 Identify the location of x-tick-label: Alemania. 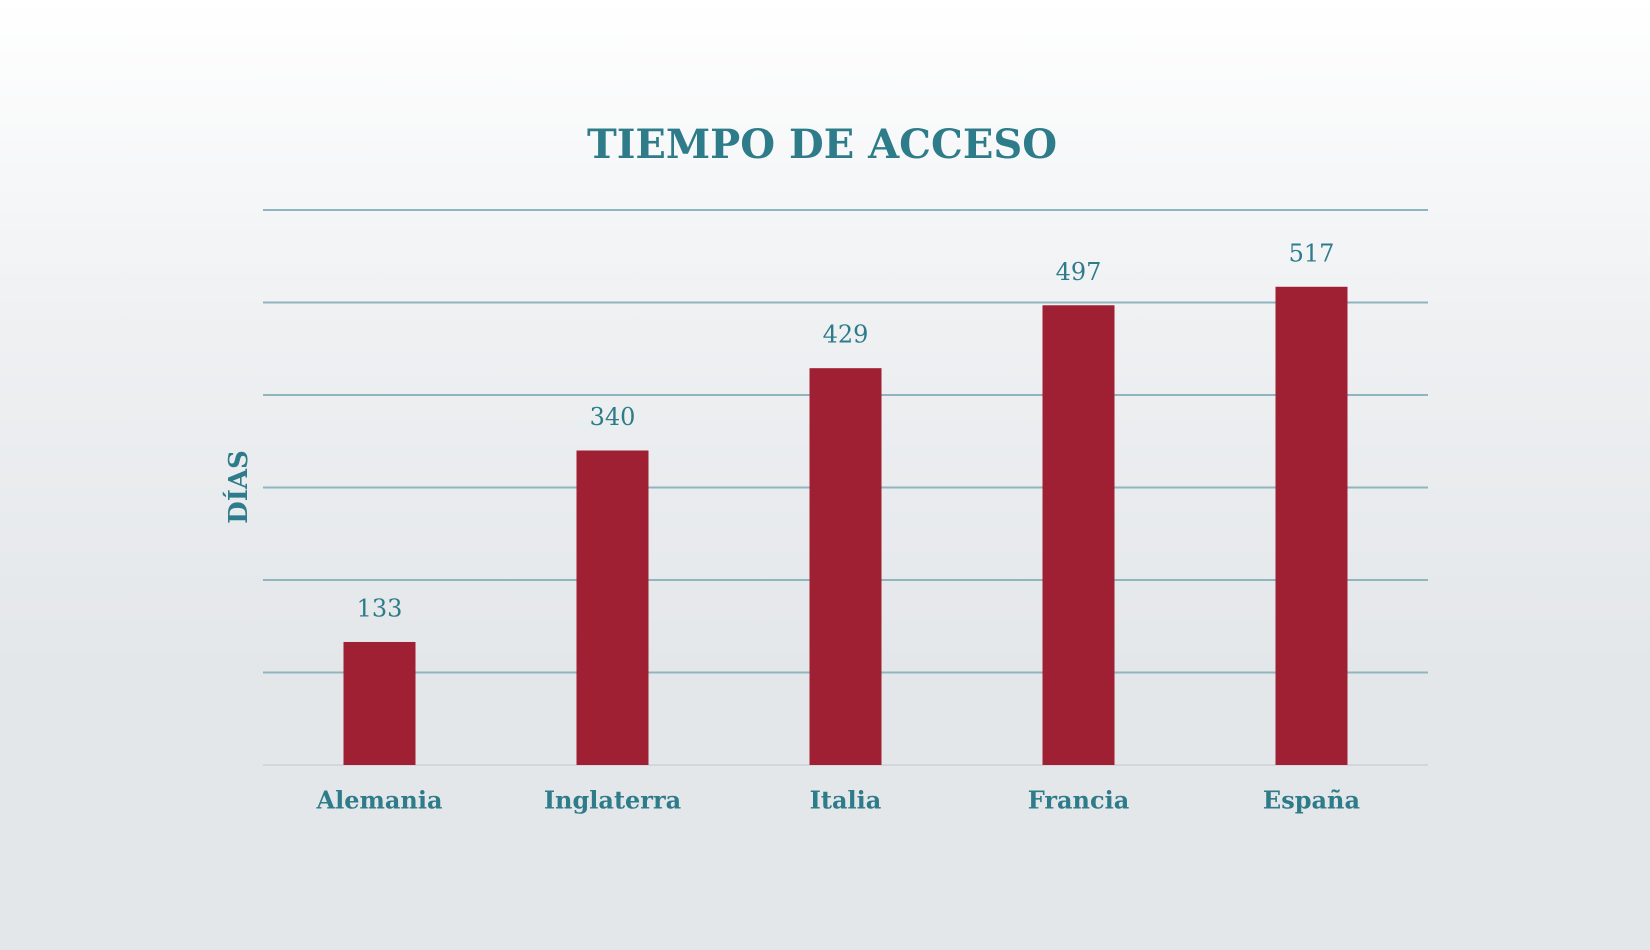
(378, 800).